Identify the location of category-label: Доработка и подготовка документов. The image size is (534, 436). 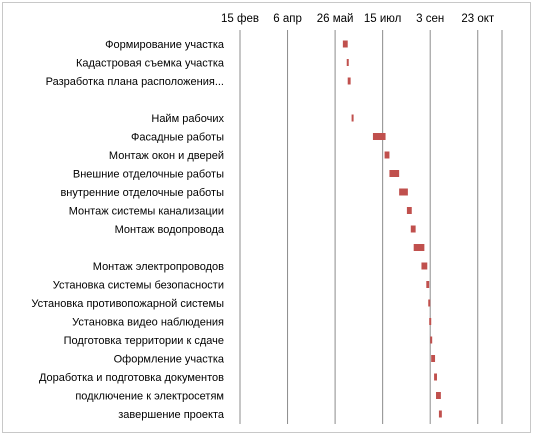
(131, 378).